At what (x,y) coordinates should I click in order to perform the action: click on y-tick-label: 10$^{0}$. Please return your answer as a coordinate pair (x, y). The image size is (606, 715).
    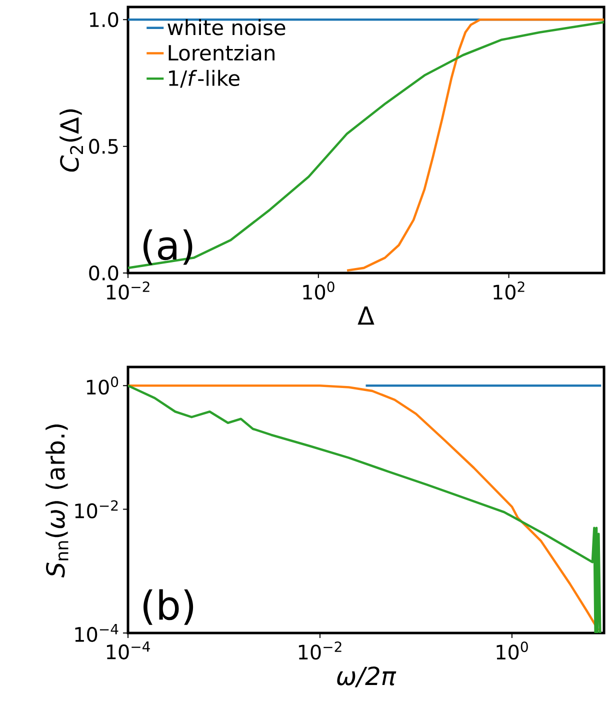
    Looking at the image, I should click on (102, 385).